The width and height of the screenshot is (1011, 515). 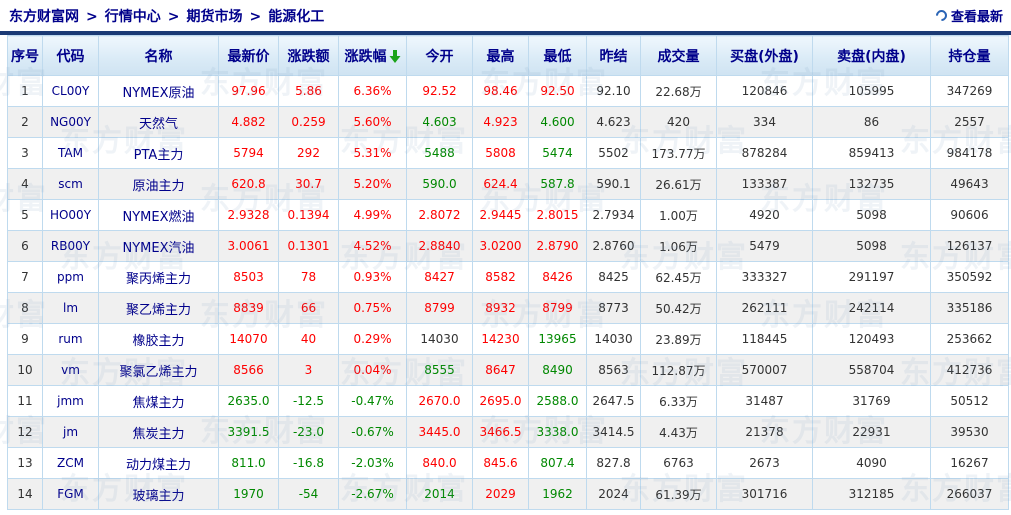 I want to click on cell-name: 聚乙烯主力, so click(x=158, y=308).